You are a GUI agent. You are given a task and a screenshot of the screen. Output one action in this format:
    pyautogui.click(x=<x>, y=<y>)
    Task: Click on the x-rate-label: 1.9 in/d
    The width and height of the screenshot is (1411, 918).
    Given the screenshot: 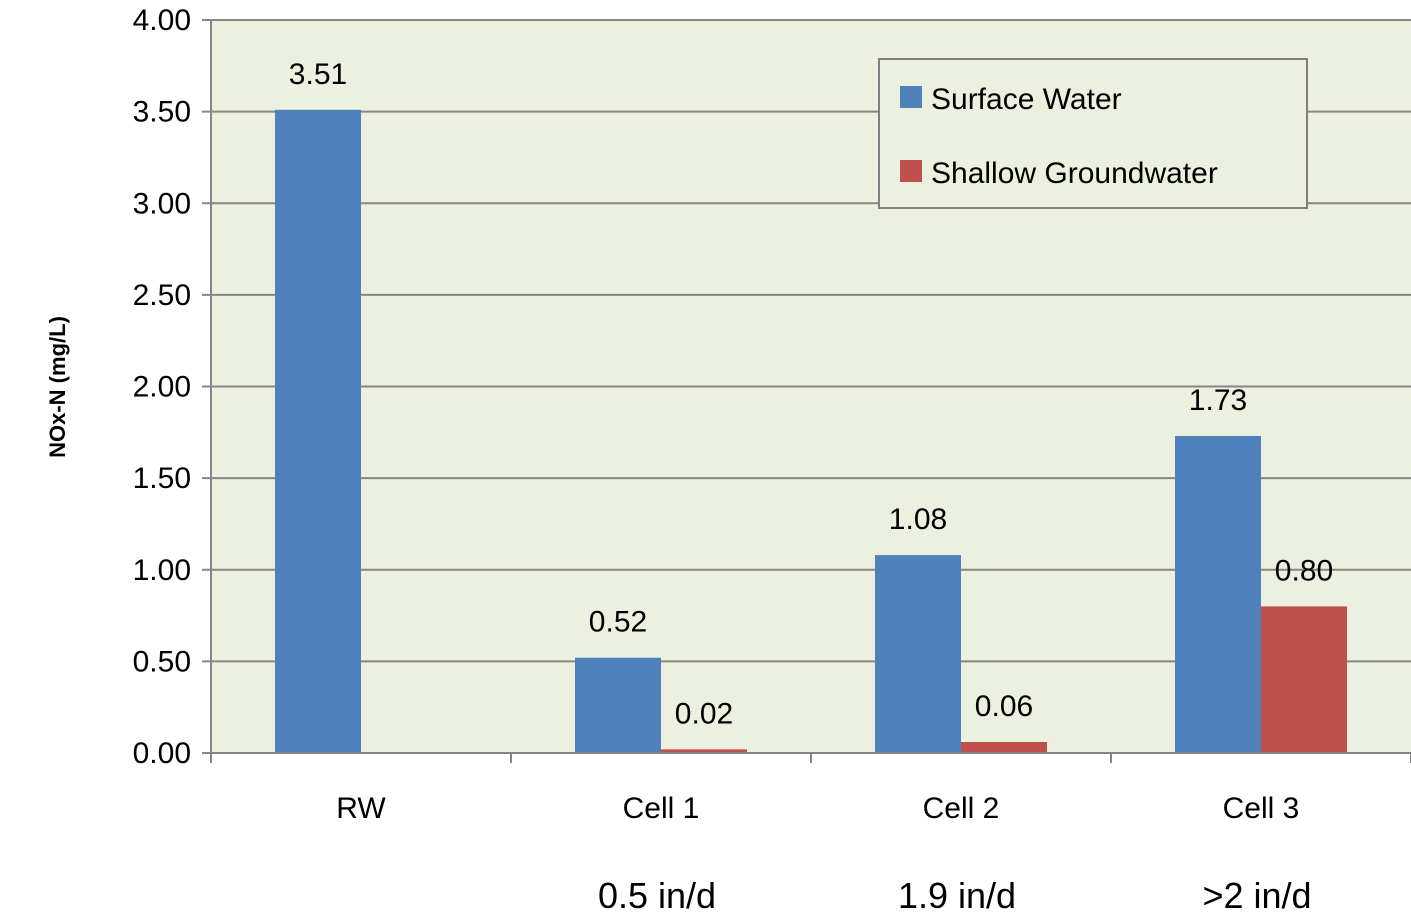 What is the action you would take?
    pyautogui.click(x=957, y=895)
    